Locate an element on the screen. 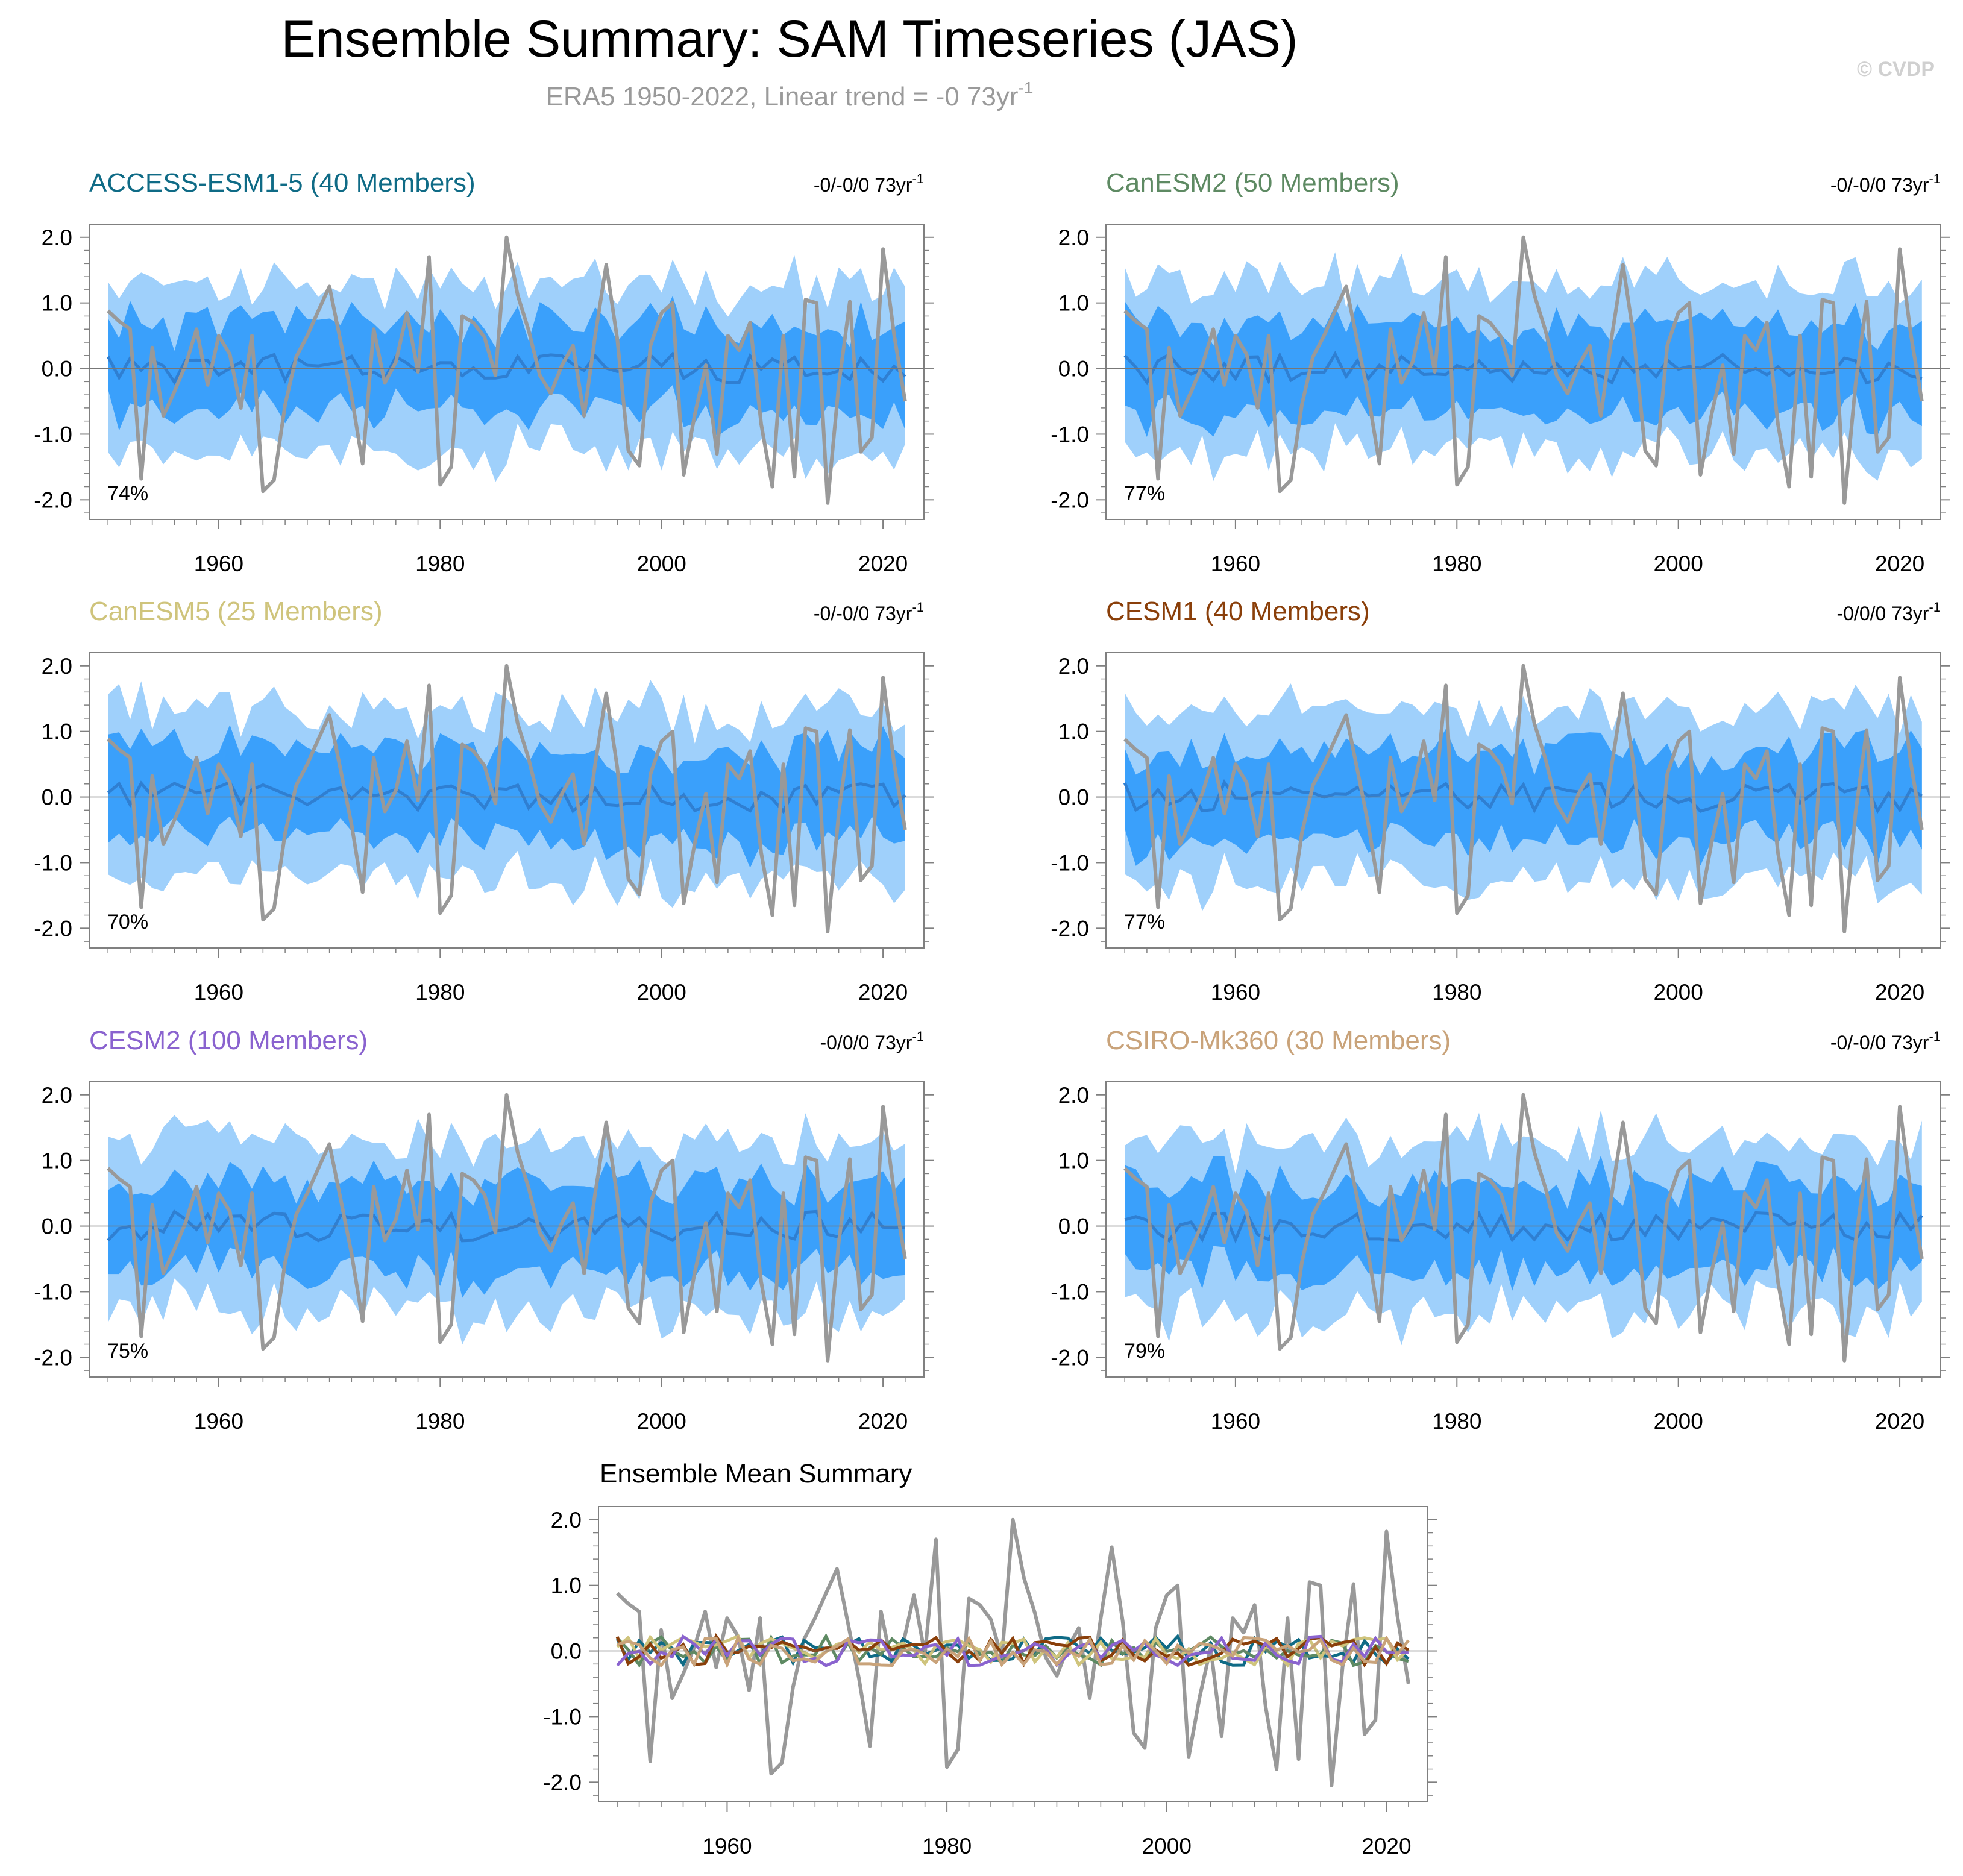 The height and width of the screenshot is (1876, 1963). summary-xtick-label: 2020 is located at coordinates (1386, 1846).